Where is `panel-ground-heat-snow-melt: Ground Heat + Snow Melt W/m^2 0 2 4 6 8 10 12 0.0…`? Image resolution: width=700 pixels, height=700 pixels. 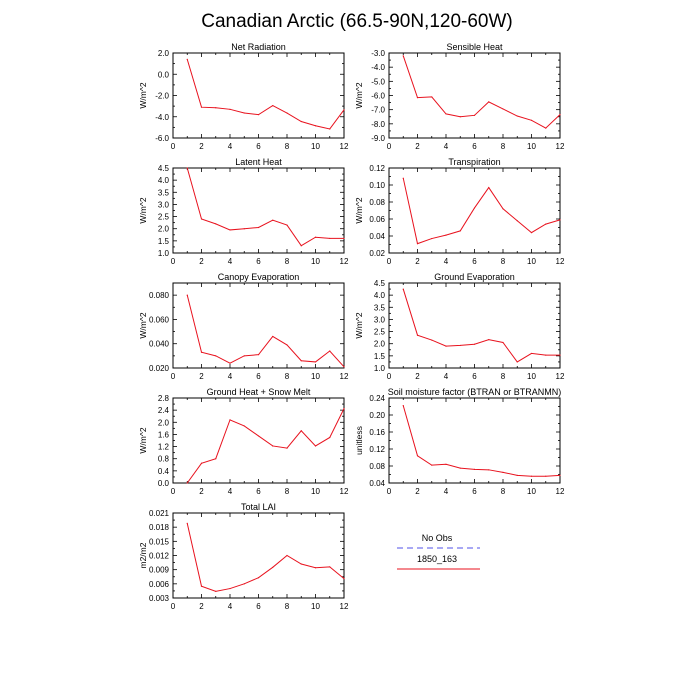 panel-ground-heat-snow-melt: Ground Heat + Snow Melt W/m^2 0 2 4 6 8 10 12 0.0… is located at coordinates (243, 441).